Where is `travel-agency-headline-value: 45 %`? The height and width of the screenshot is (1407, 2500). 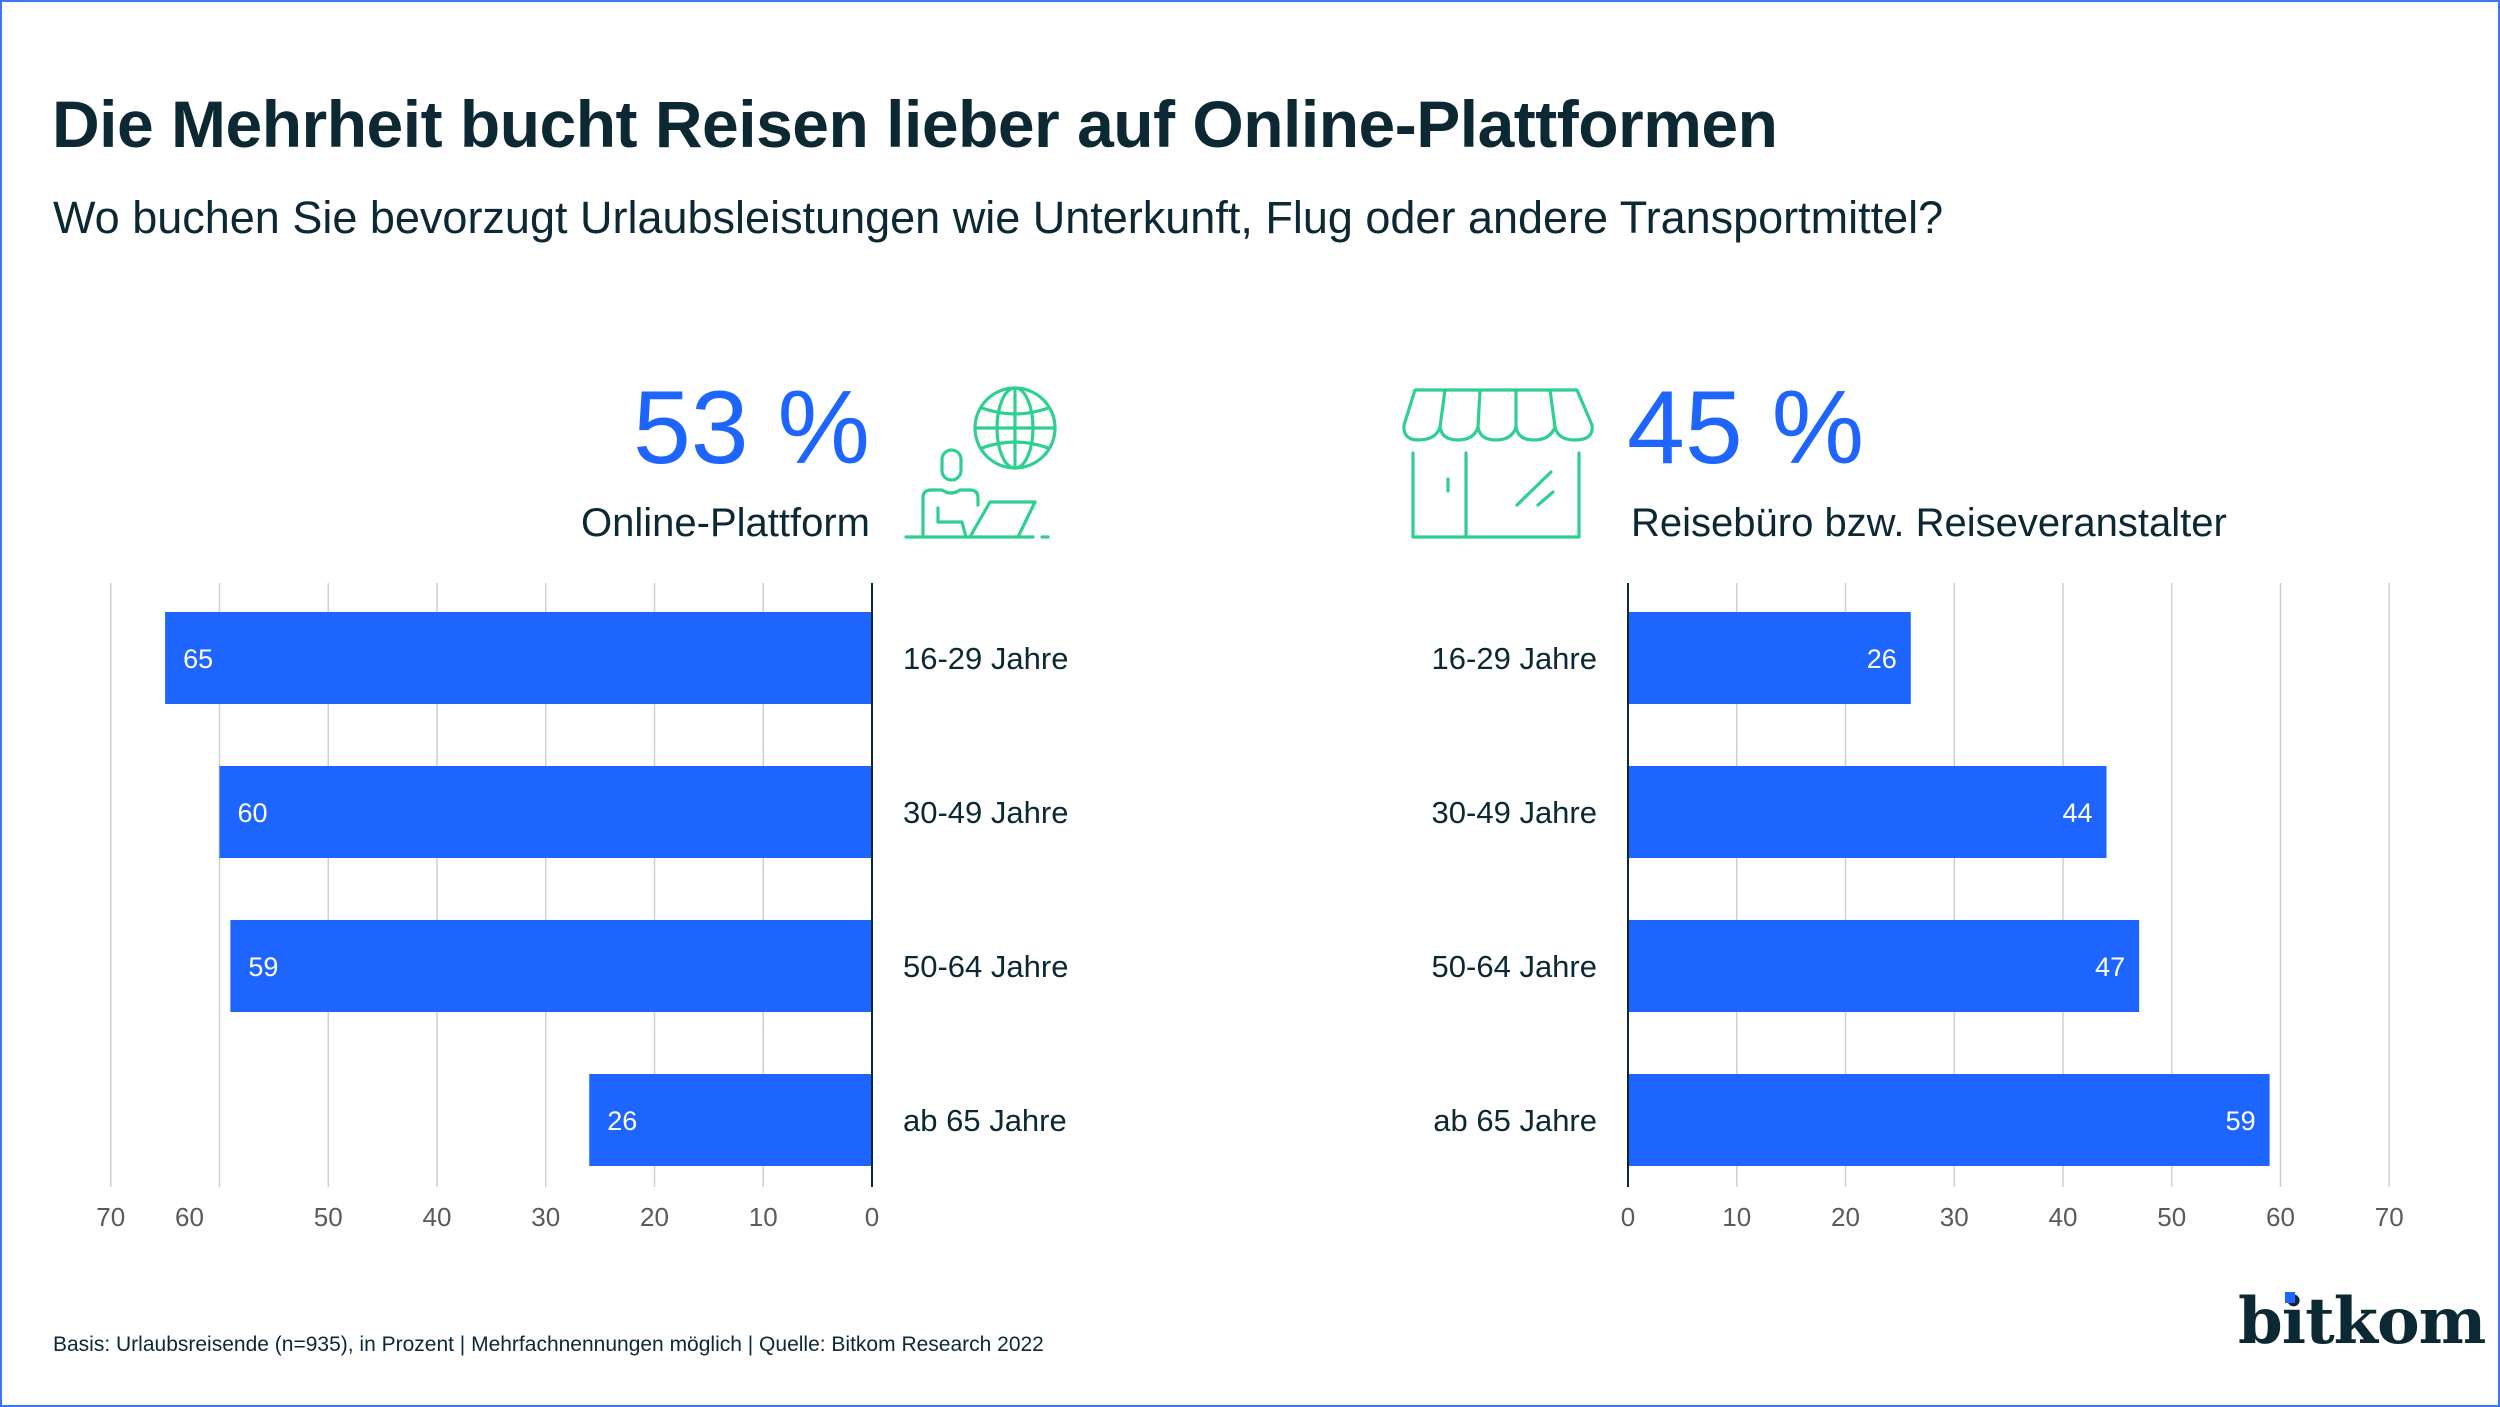 travel-agency-headline-value: 45 % is located at coordinates (1746, 428).